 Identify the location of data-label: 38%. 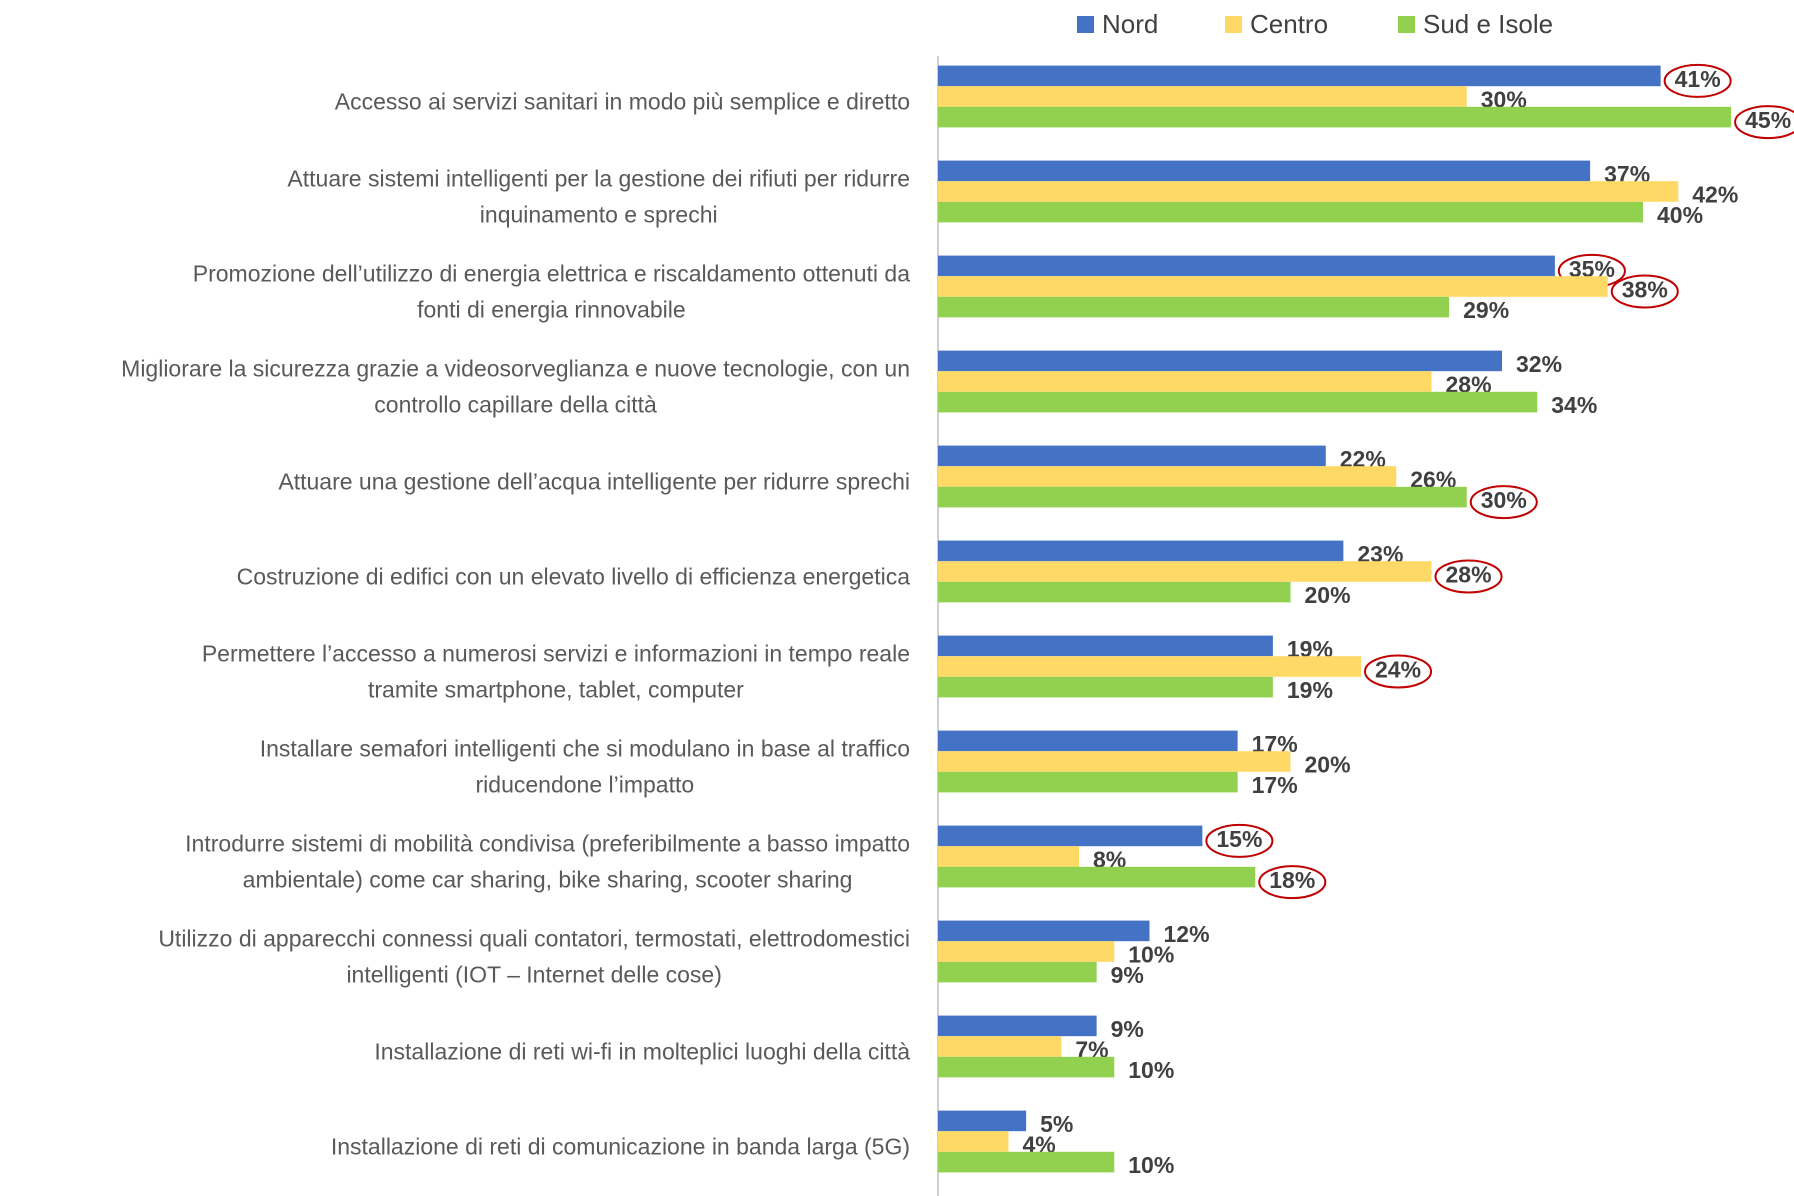
(1645, 290).